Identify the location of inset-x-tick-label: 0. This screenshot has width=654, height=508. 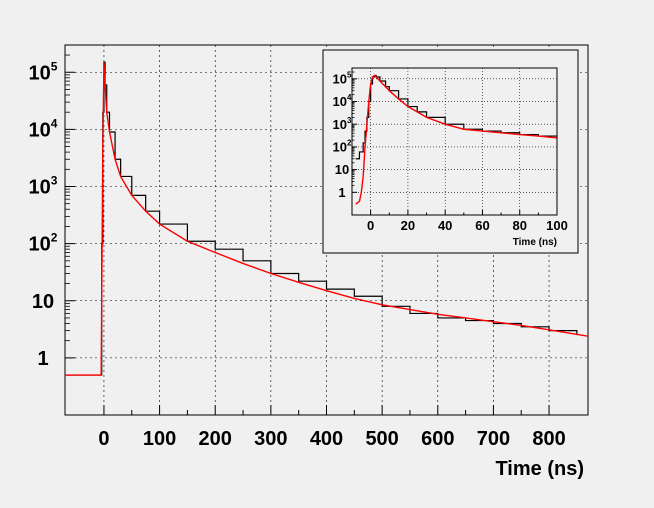
(370, 225).